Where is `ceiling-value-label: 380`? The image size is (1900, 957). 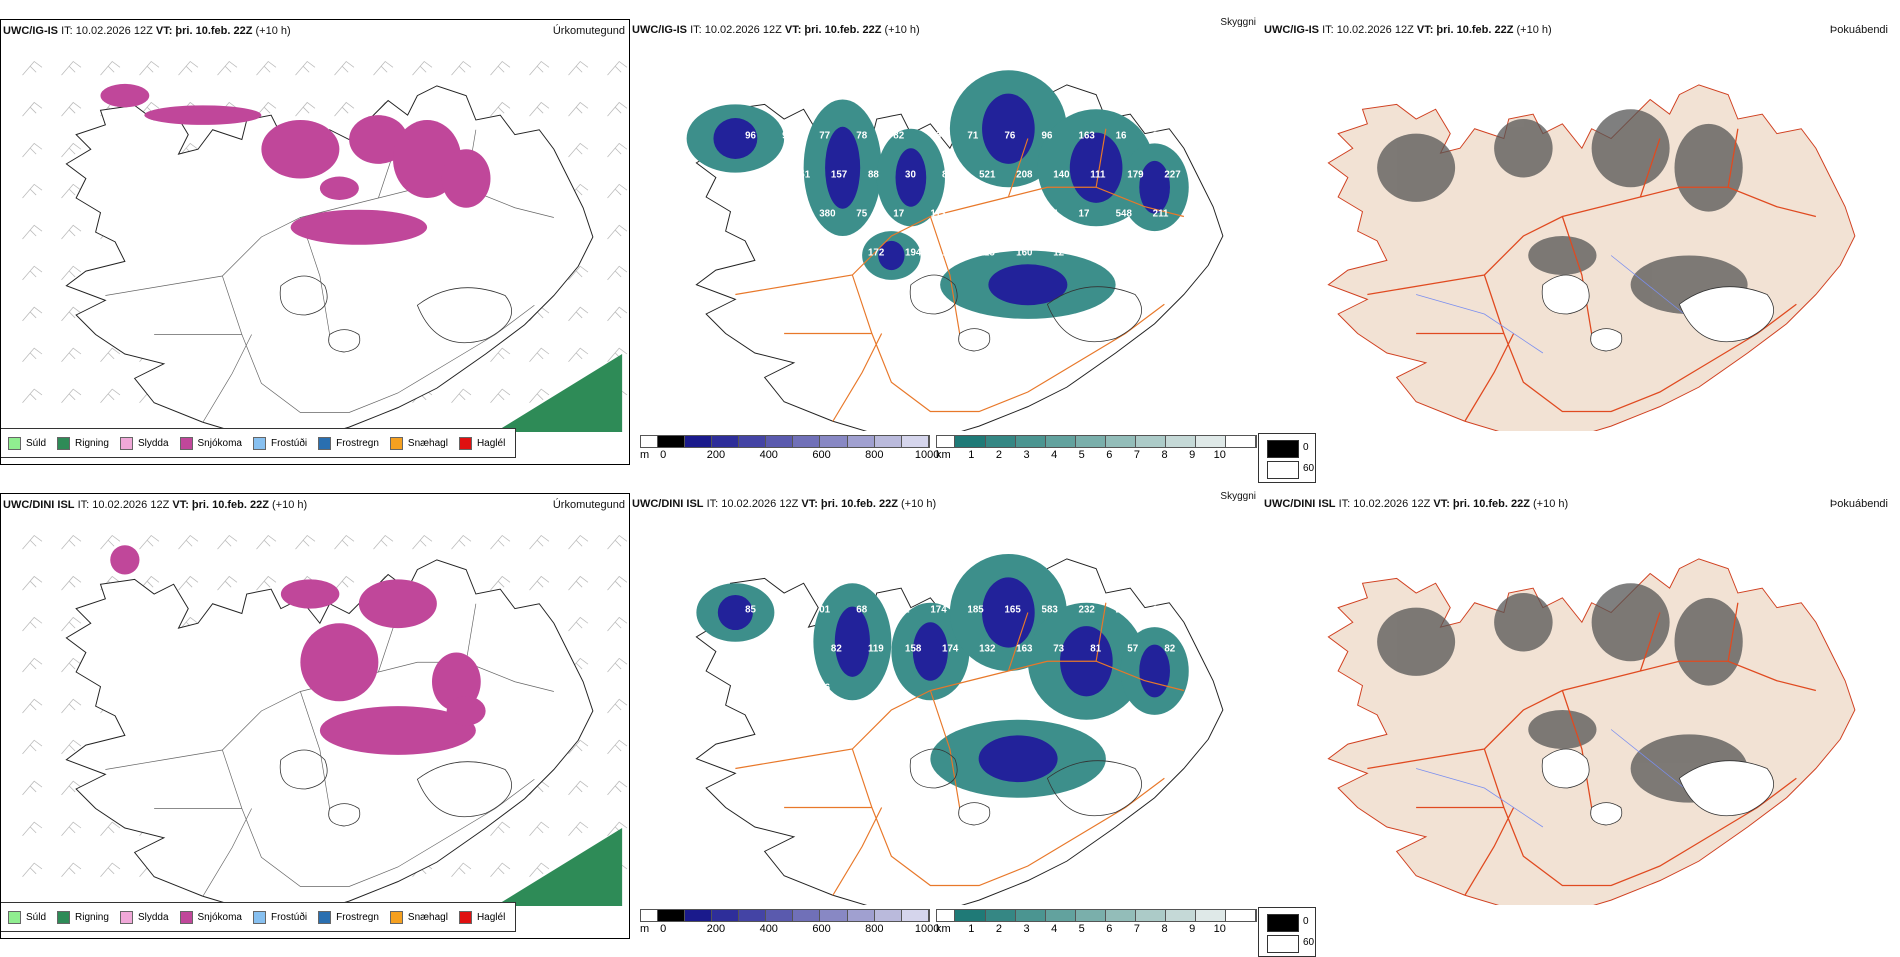 ceiling-value-label: 380 is located at coordinates (827, 213).